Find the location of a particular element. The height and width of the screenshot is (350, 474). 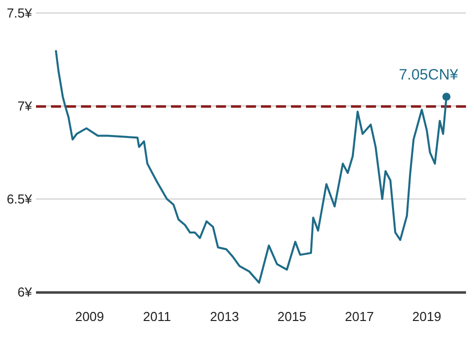

y-tick-label: 7¥ is located at coordinates (25, 106).